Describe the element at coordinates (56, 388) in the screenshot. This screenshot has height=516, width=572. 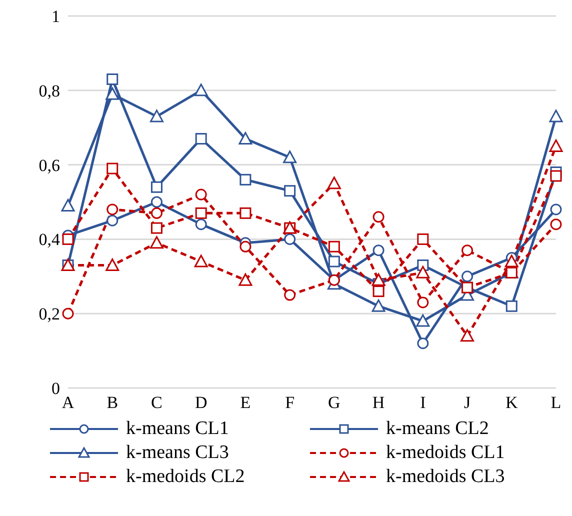
I see `y-tick-label: 0` at that location.